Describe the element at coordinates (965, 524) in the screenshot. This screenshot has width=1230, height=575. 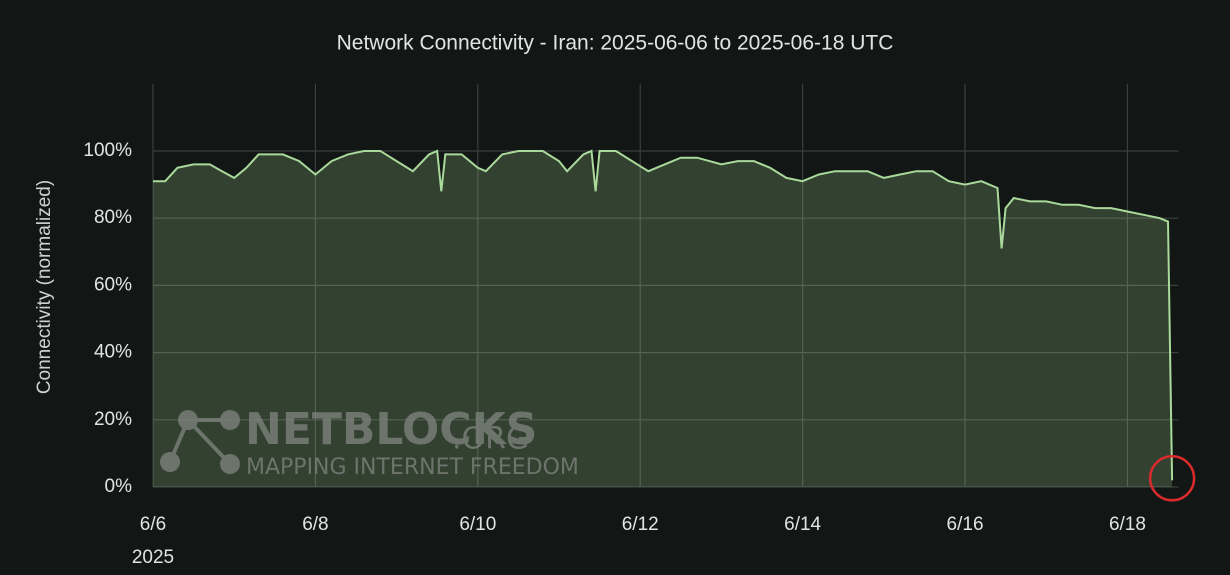
I see `x-tick-label: 6/16` at that location.